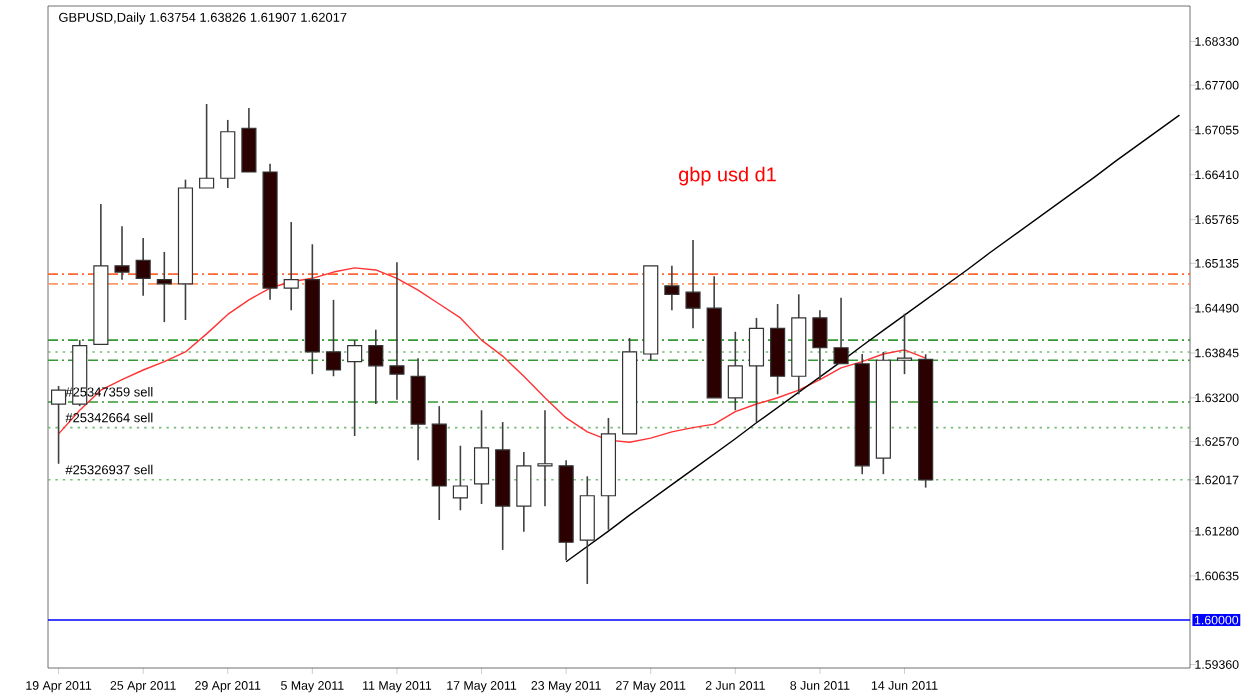  I want to click on annotation: gbp usd d1, so click(727, 176).